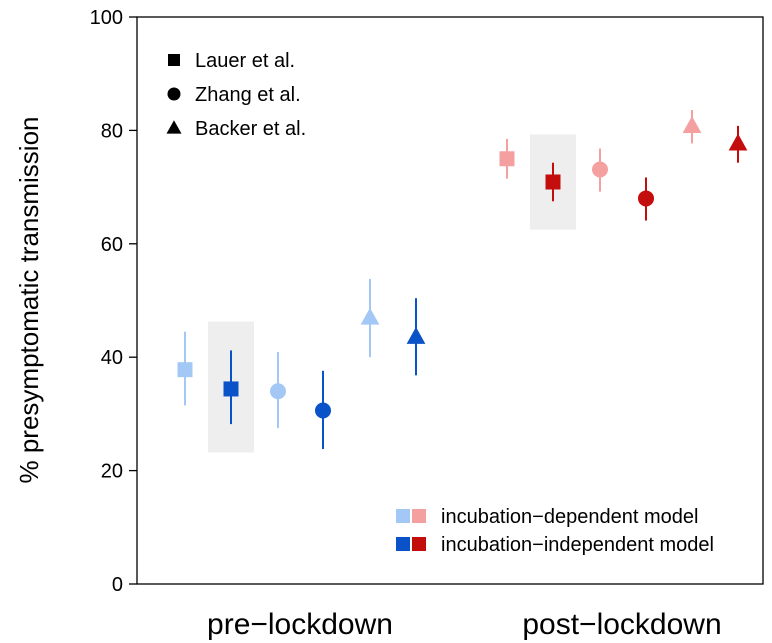  What do you see at coordinates (569, 517) in the screenshot?
I see `legend-model-label: incubation−dependent model` at bounding box center [569, 517].